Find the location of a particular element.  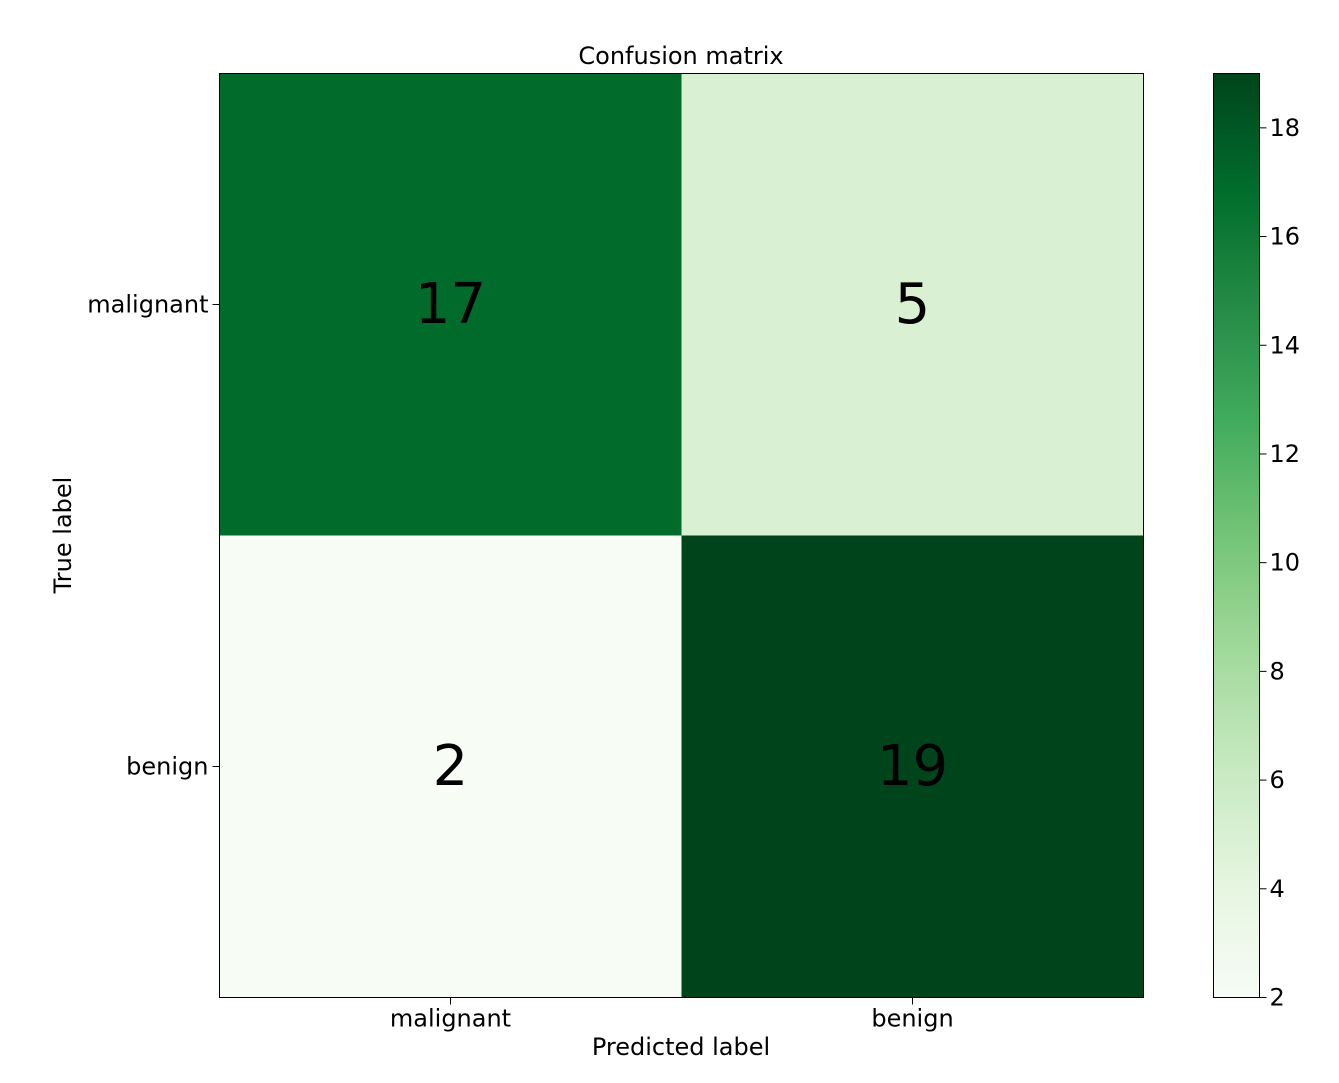

x-tick-label: benign is located at coordinates (912, 1019).